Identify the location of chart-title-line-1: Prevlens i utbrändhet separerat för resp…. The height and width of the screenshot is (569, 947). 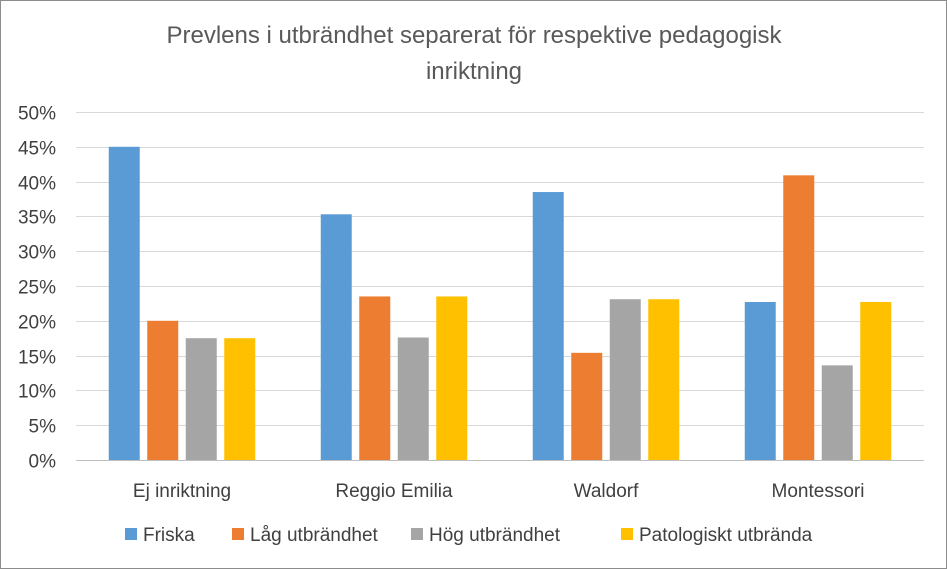
(474, 35).